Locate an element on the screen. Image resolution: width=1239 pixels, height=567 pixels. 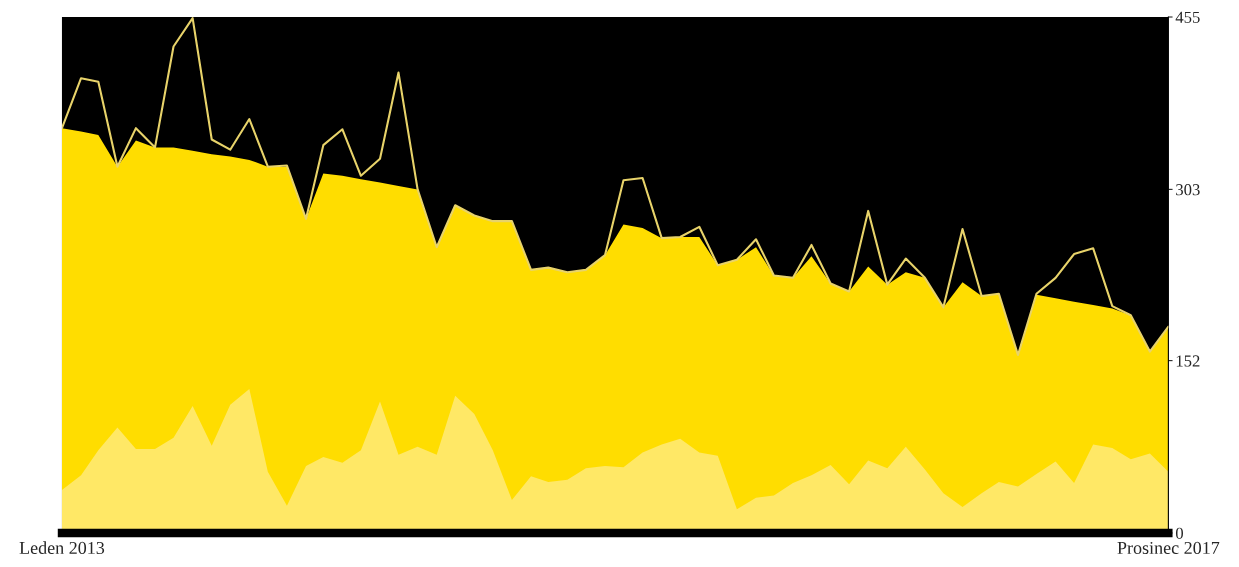
y-tick-label: 455 is located at coordinates (1187, 17).